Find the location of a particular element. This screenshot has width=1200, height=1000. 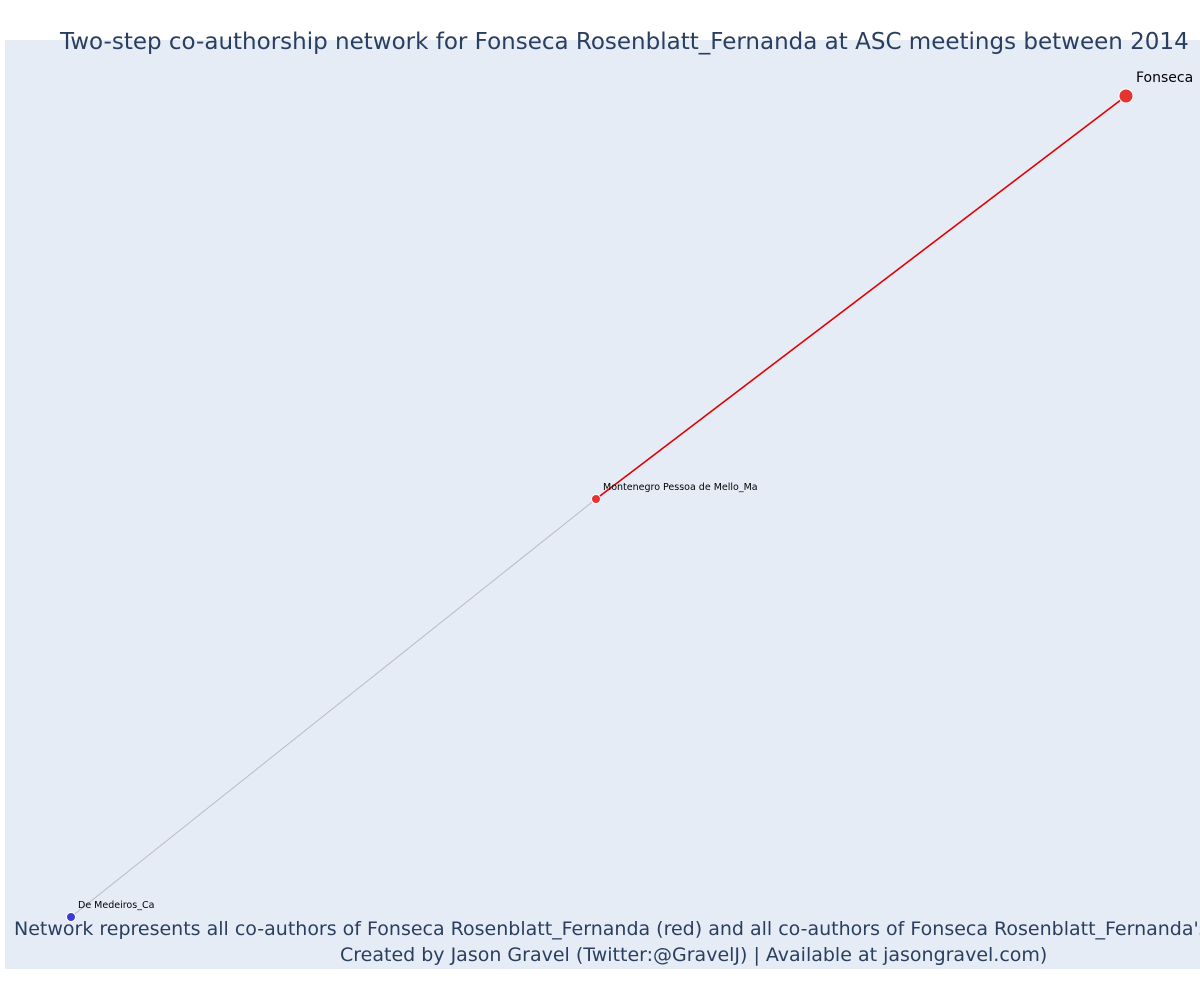

node-label-fonseca: Fonseca is located at coordinates (1164, 78).